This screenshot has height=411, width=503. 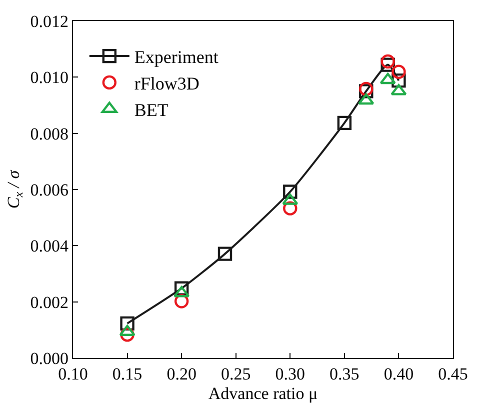 What do you see at coordinates (263, 393) in the screenshot?
I see `x-axis-title: Advance ratio μ` at bounding box center [263, 393].